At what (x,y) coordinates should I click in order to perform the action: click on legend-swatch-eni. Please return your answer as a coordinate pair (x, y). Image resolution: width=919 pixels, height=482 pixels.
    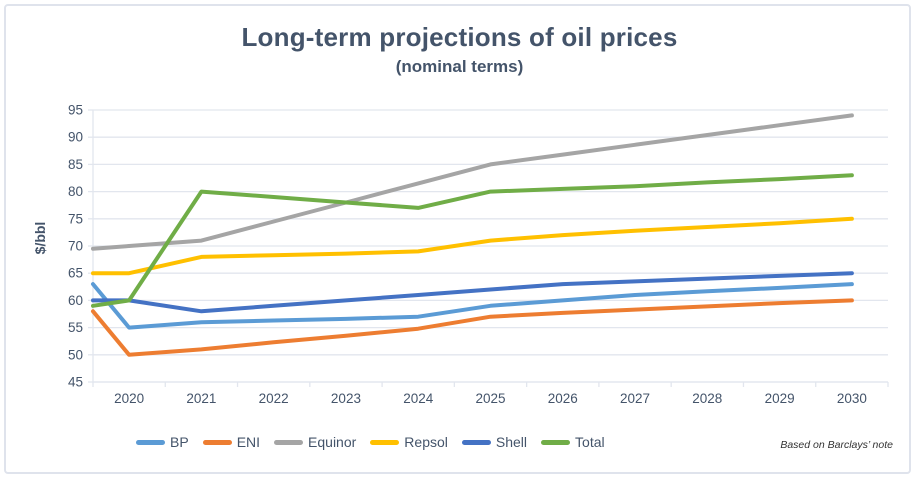
    Looking at the image, I should click on (217, 442).